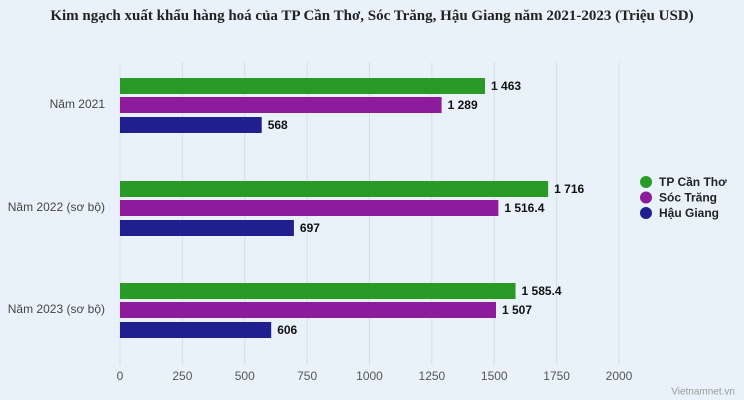 The image size is (744, 400). Describe the element at coordinates (78, 104) in the screenshot. I see `y-tick-label: Năm 2021` at that location.